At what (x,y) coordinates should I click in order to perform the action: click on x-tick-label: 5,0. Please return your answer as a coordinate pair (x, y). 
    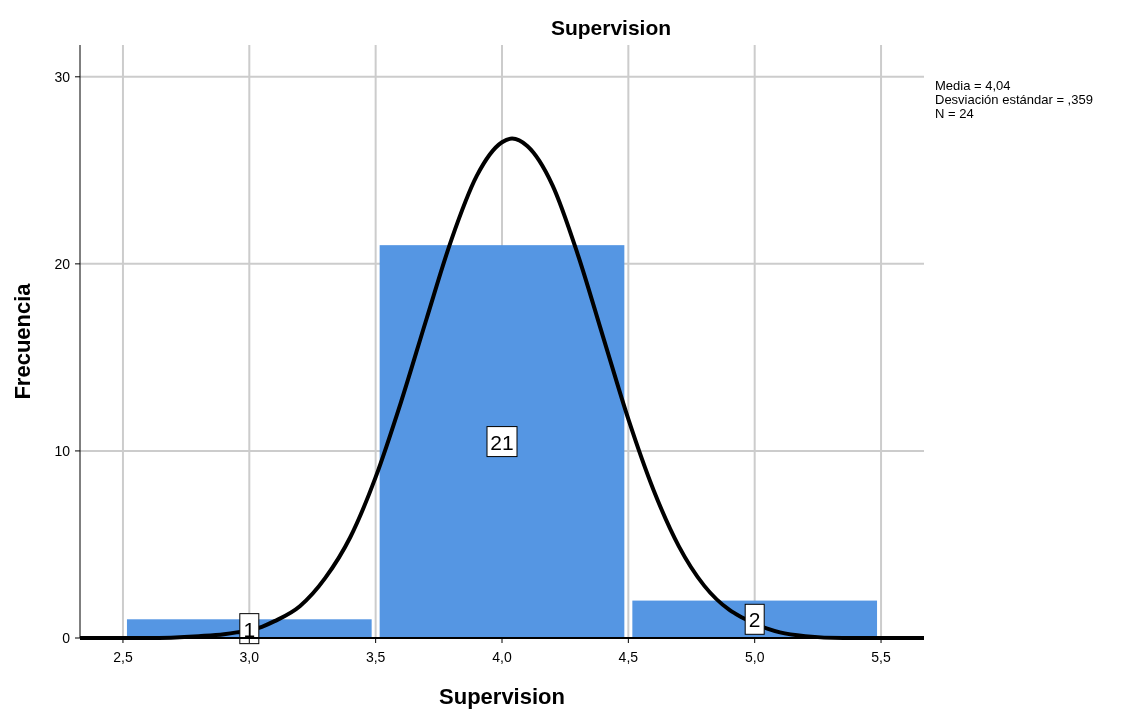
    Looking at the image, I should click on (754, 657).